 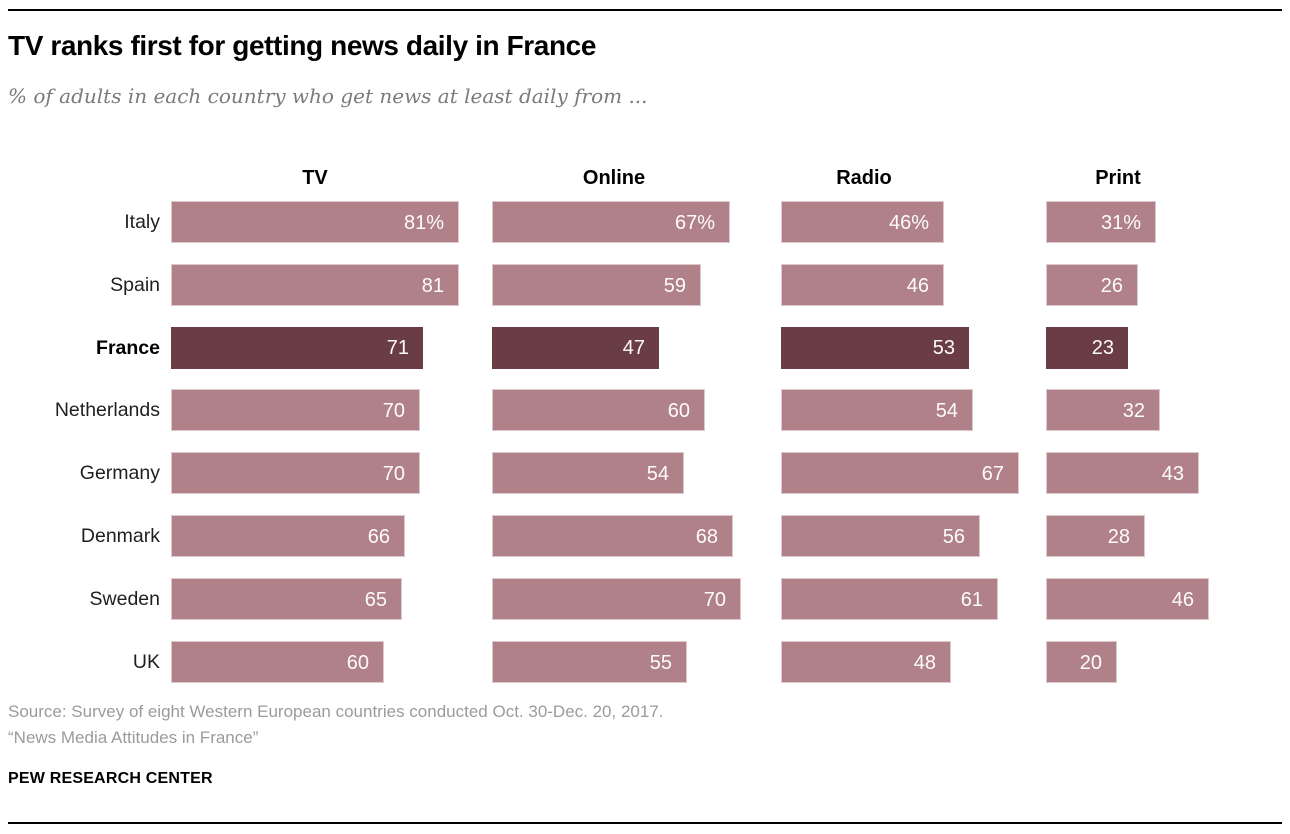 What do you see at coordinates (315, 222) in the screenshot?
I see `bar-tv-italy: 81%` at bounding box center [315, 222].